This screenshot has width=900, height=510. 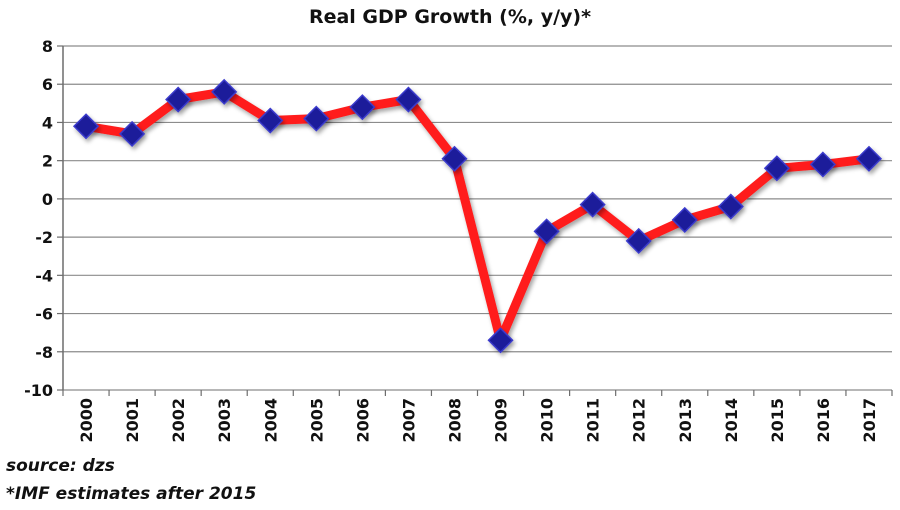 What do you see at coordinates (47, 84) in the screenshot?
I see `y-tick-label: 6` at bounding box center [47, 84].